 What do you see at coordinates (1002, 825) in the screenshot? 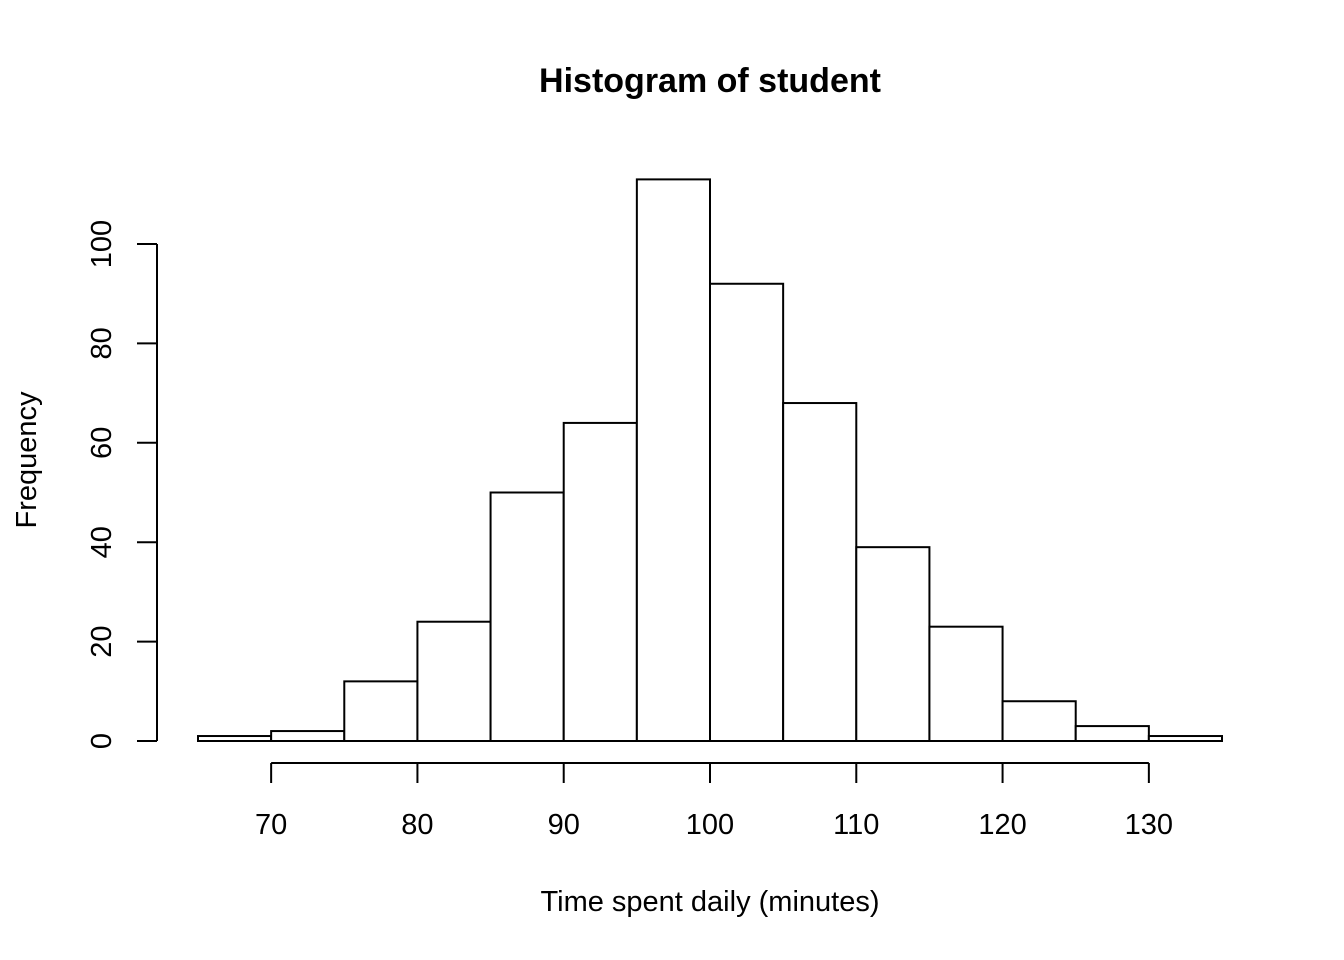
I see `x-tick-label-120: 120` at bounding box center [1002, 825].